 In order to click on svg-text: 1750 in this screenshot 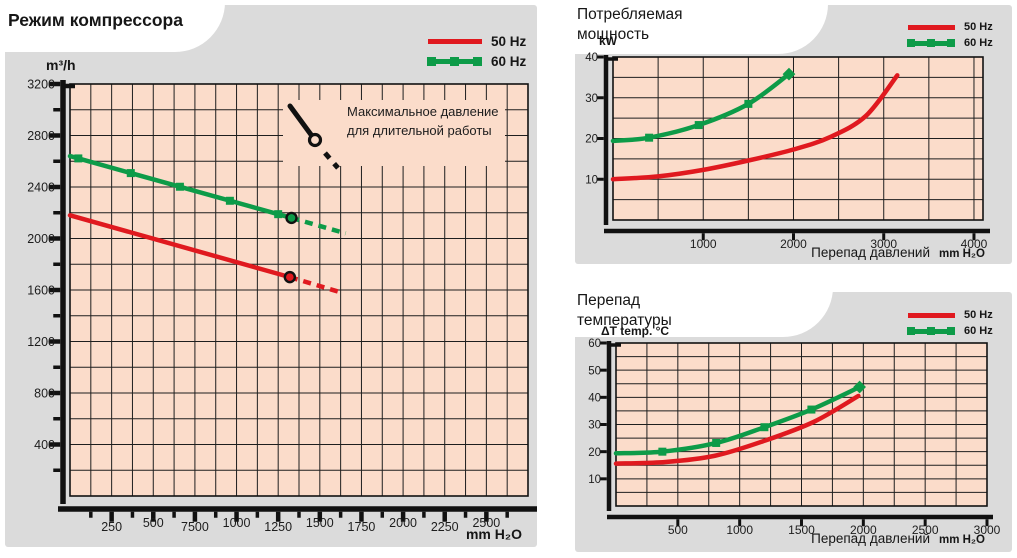, I will do `click(362, 527)`.